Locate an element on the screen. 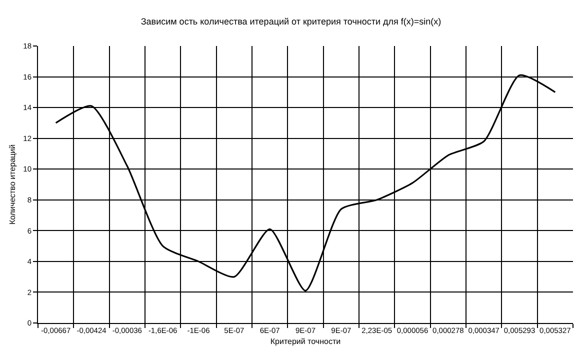 The height and width of the screenshot is (363, 582). x-axis-title: Критерий точности is located at coordinates (305, 341).